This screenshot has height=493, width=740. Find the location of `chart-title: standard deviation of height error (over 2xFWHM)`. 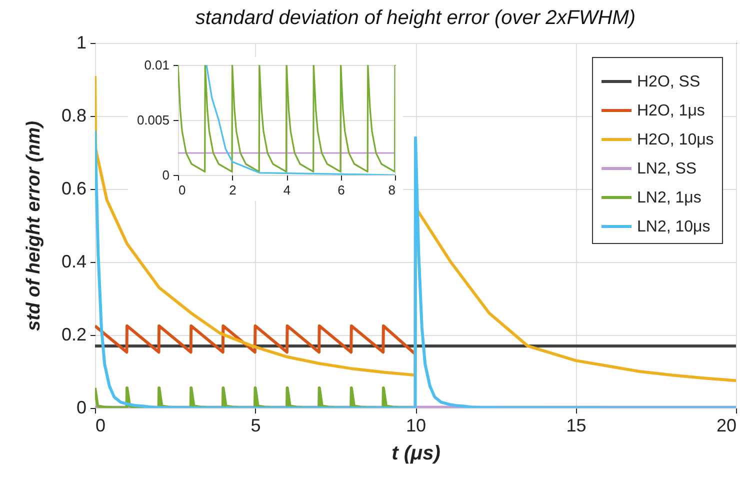

chart-title: standard deviation of height error (over 2xFWHM) is located at coordinates (415, 18).